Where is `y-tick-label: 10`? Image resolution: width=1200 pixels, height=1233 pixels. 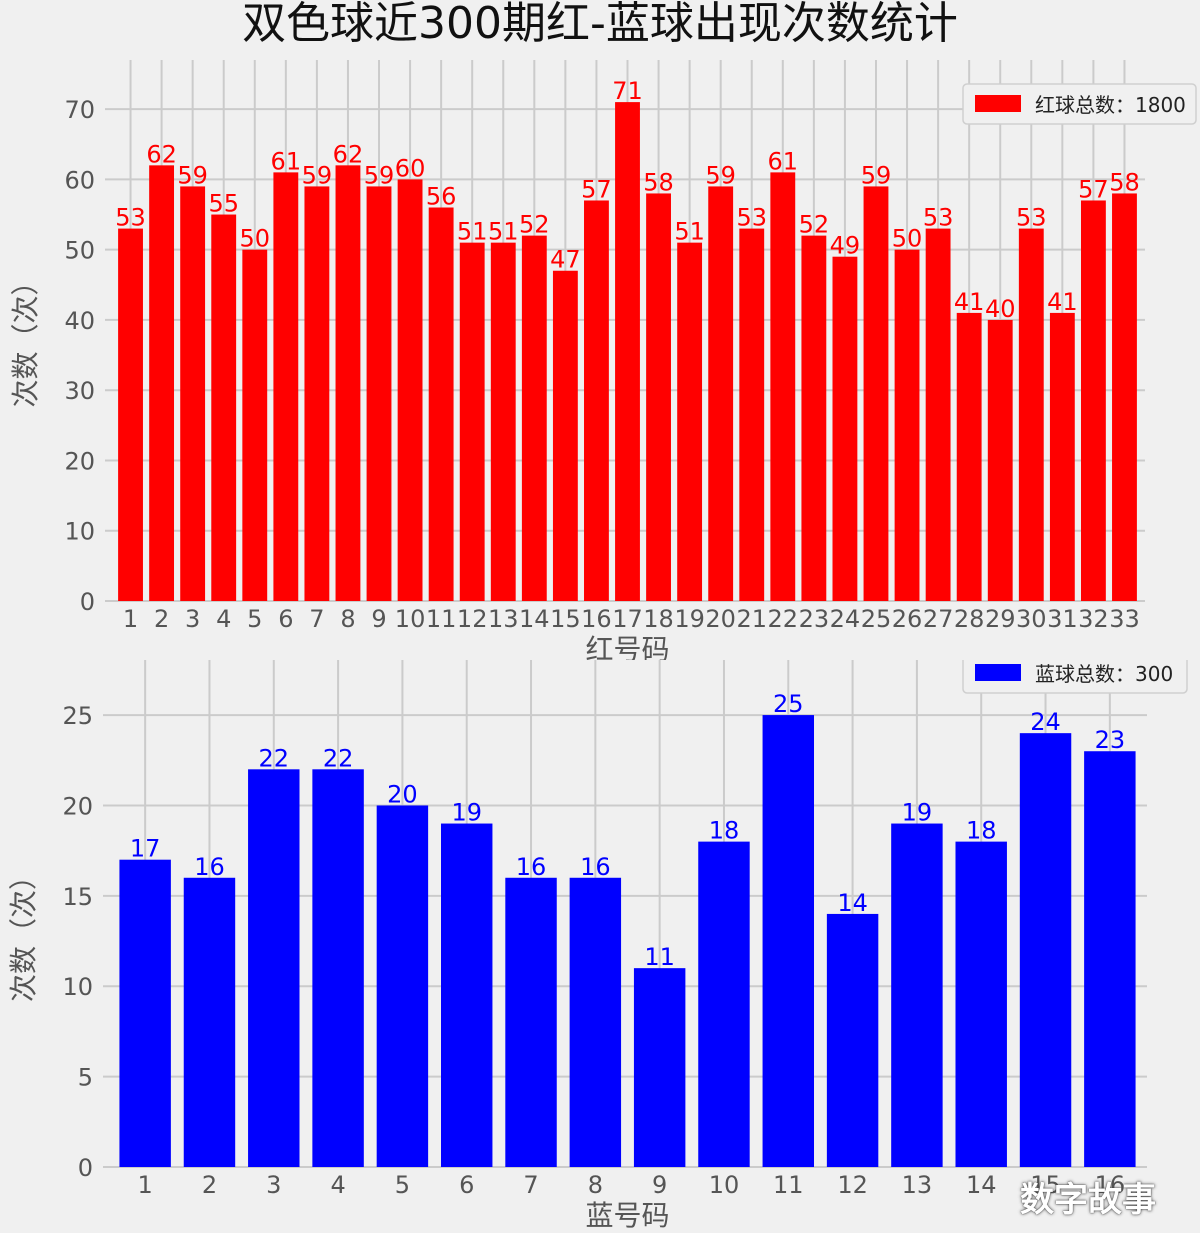 y-tick-label: 10 is located at coordinates (77, 987).